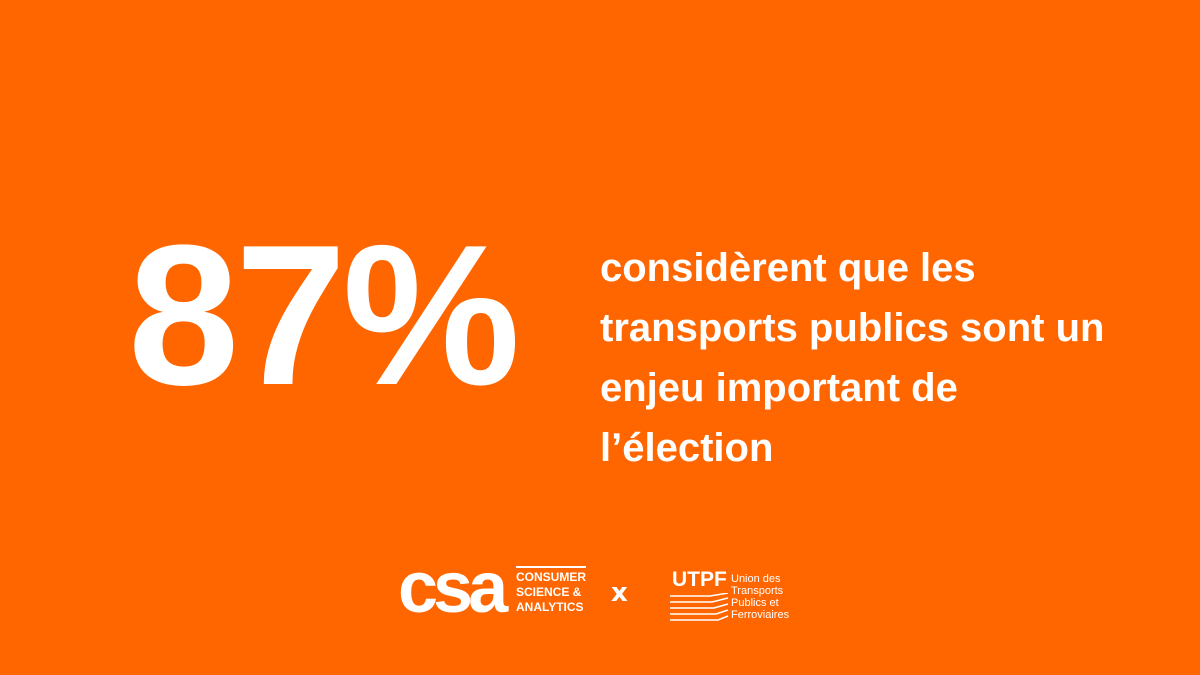 The height and width of the screenshot is (675, 1200). I want to click on utpf-logo: UTPF, so click(699, 579).